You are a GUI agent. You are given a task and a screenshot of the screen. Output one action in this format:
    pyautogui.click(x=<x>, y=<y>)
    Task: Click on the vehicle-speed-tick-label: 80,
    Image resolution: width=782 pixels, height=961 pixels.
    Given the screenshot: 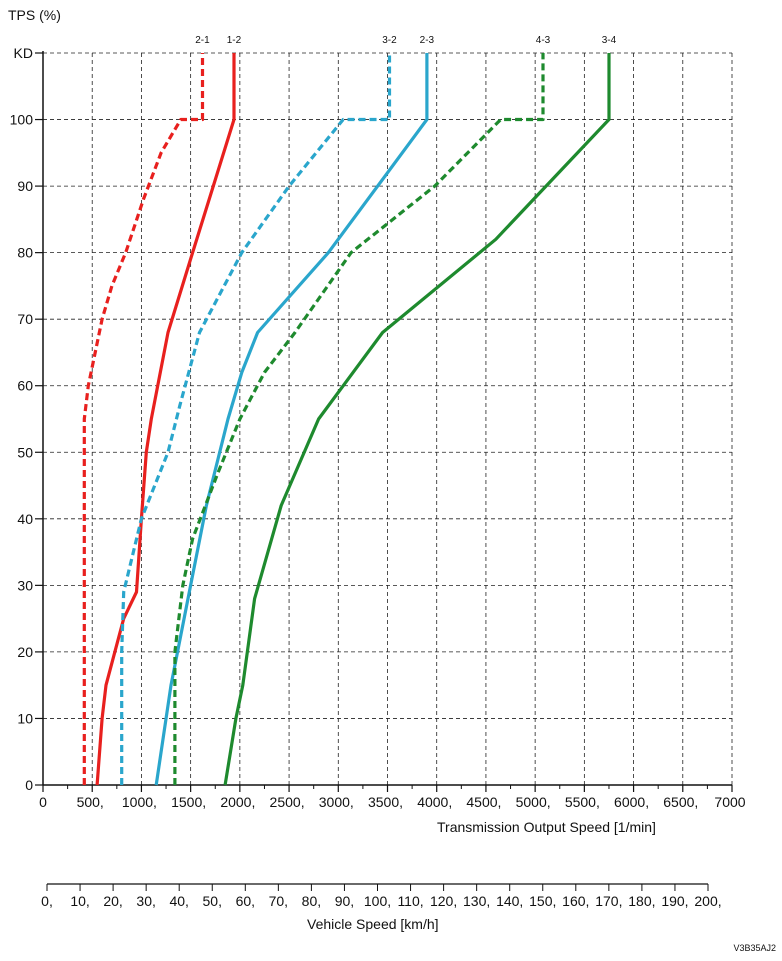 What is the action you would take?
    pyautogui.click(x=311, y=901)
    